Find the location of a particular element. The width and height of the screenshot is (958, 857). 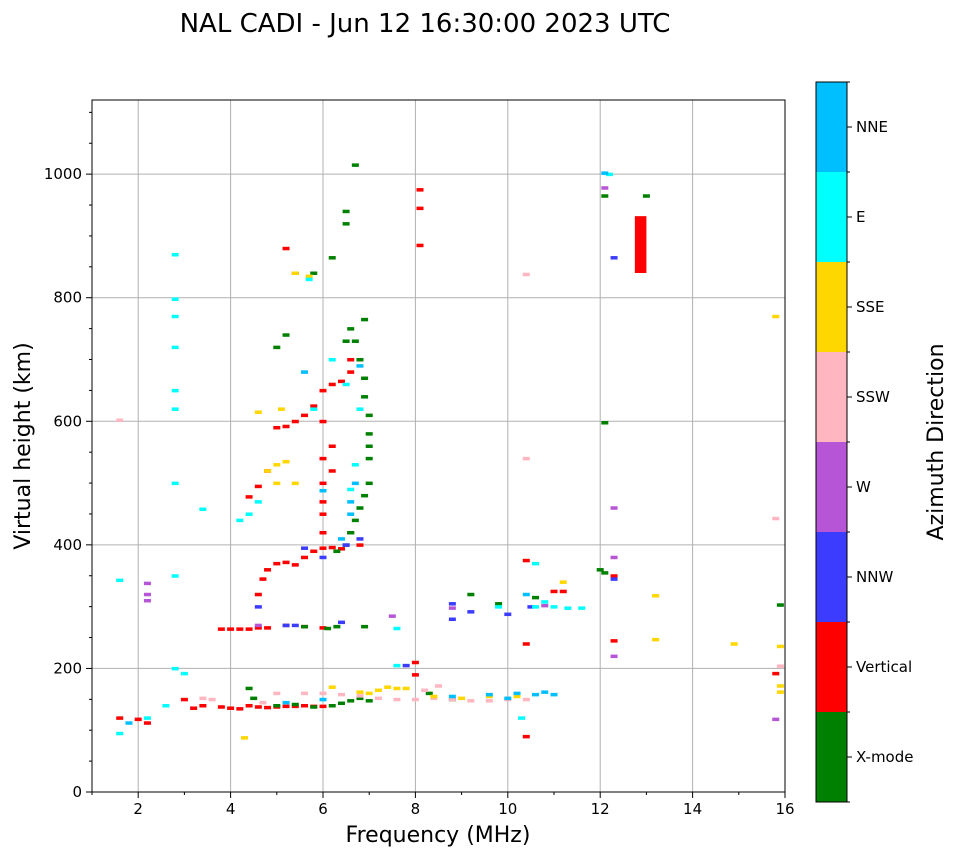

y-axis-ticks: 0 200 400 600 800 1000 is located at coordinates (68, 456).